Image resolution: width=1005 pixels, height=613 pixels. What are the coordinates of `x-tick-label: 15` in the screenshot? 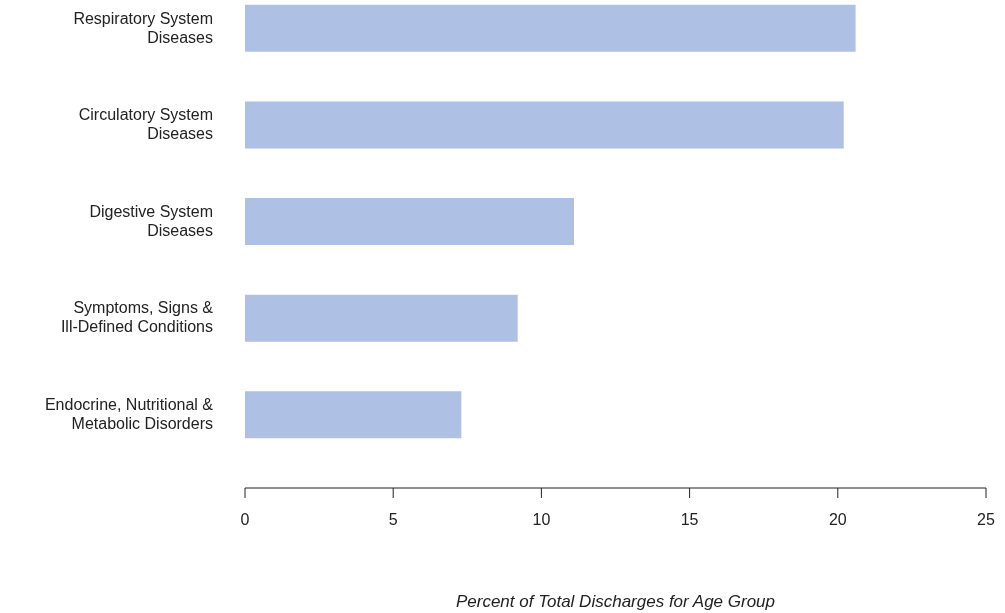 It's located at (689, 520).